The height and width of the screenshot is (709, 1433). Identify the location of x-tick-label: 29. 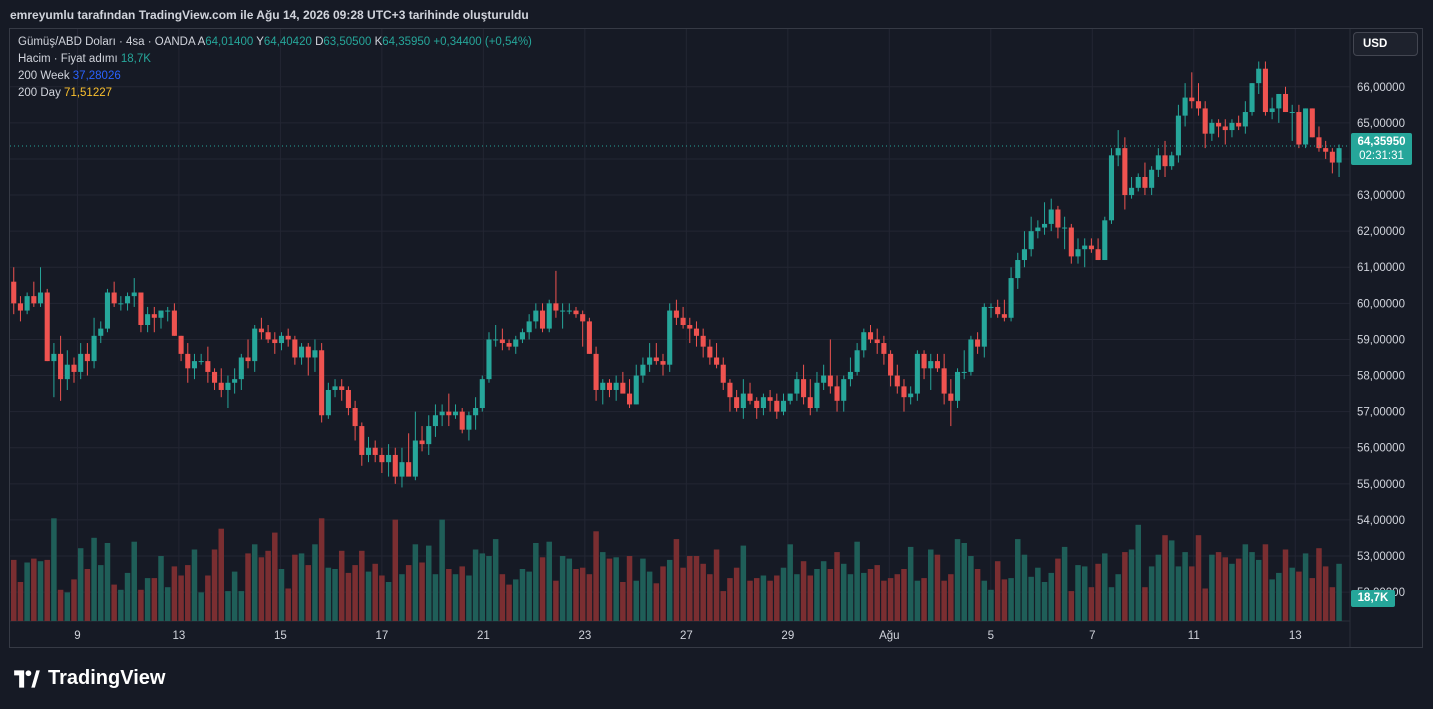
(787, 636).